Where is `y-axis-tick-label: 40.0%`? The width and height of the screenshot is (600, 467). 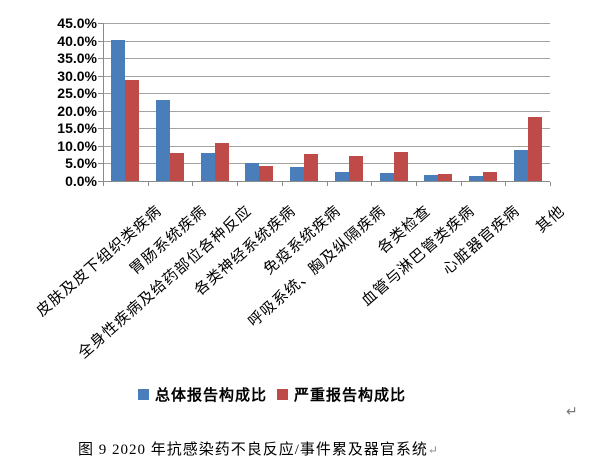
y-axis-tick-label: 40.0% is located at coordinates (77, 40).